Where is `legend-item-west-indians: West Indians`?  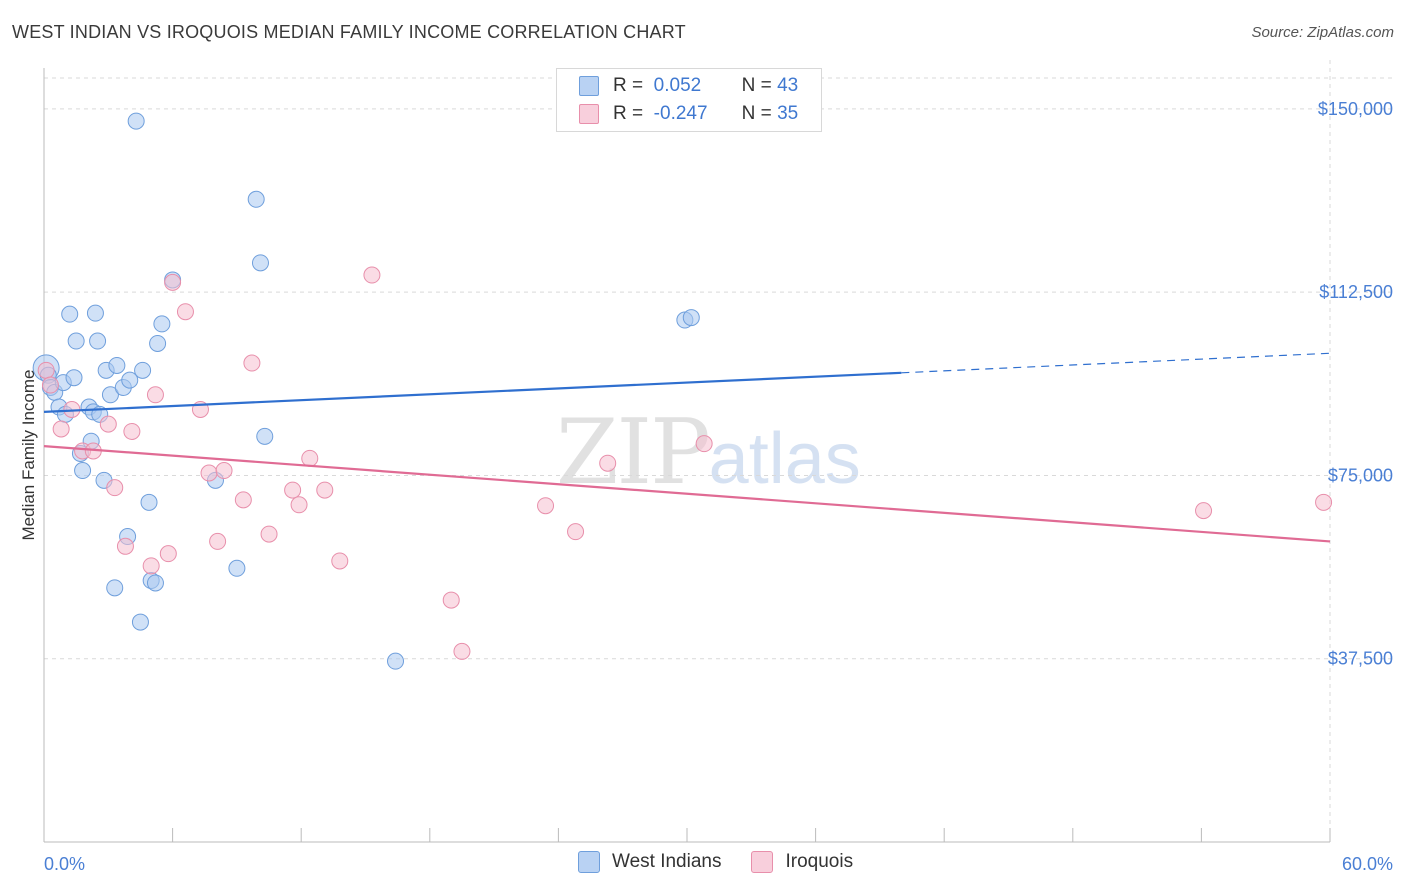 legend-item-west-indians: West Indians is located at coordinates (649, 862).